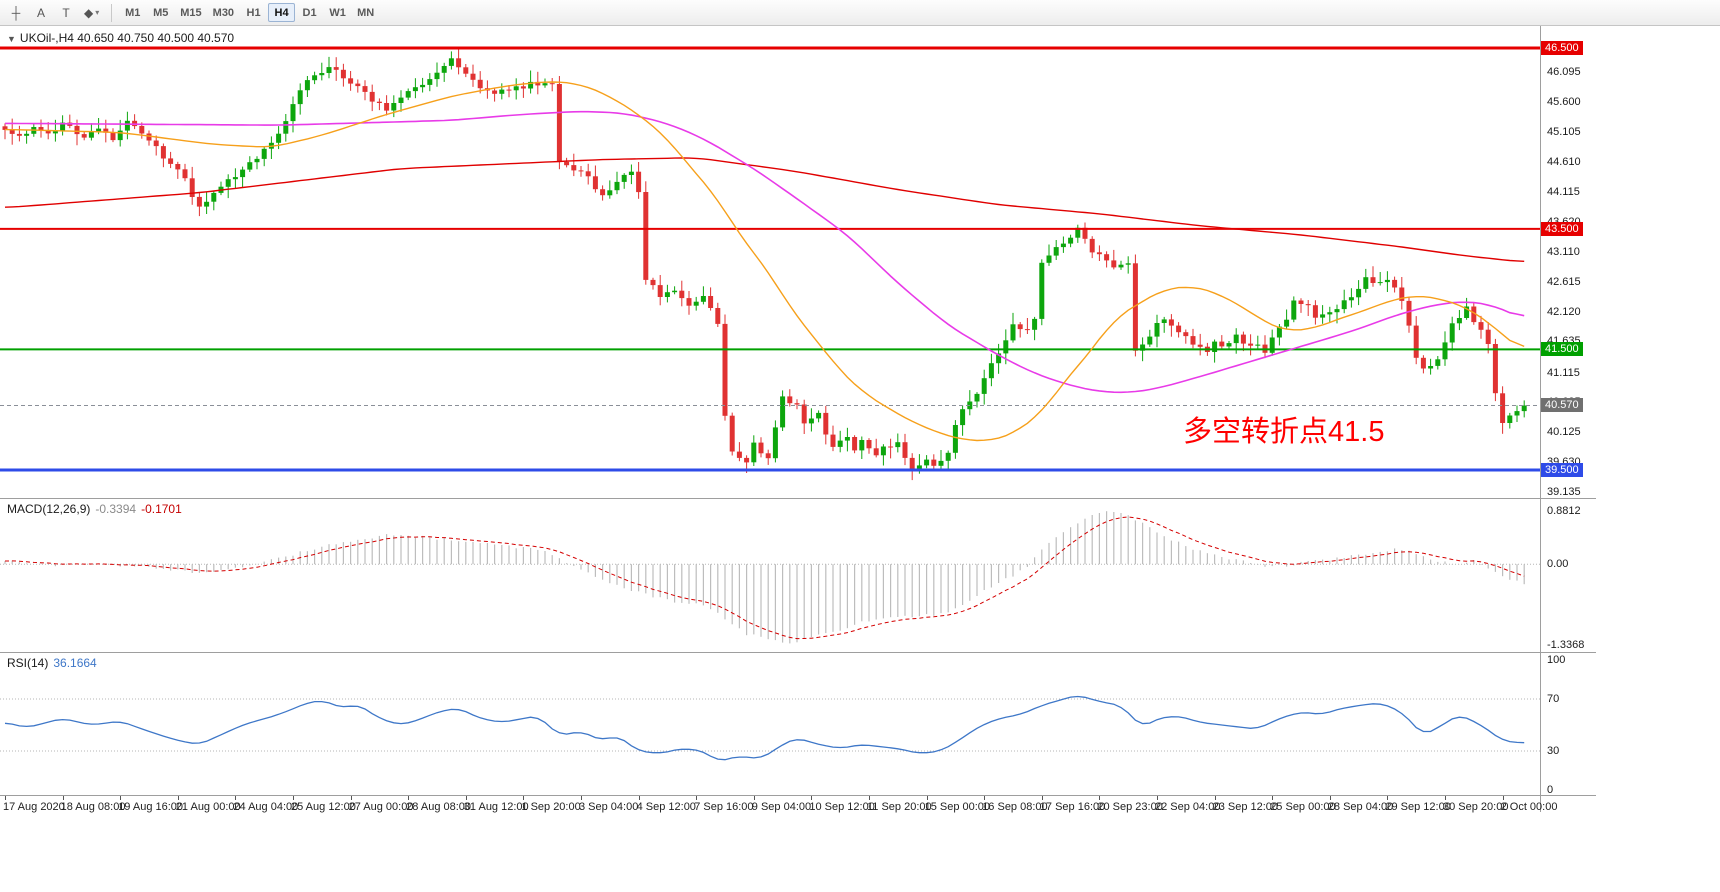 The height and width of the screenshot is (892, 1720). I want to click on timeframe-button-group: M1 M5 M15 M30 H1 H4 D1 W1 MN, so click(249, 12).